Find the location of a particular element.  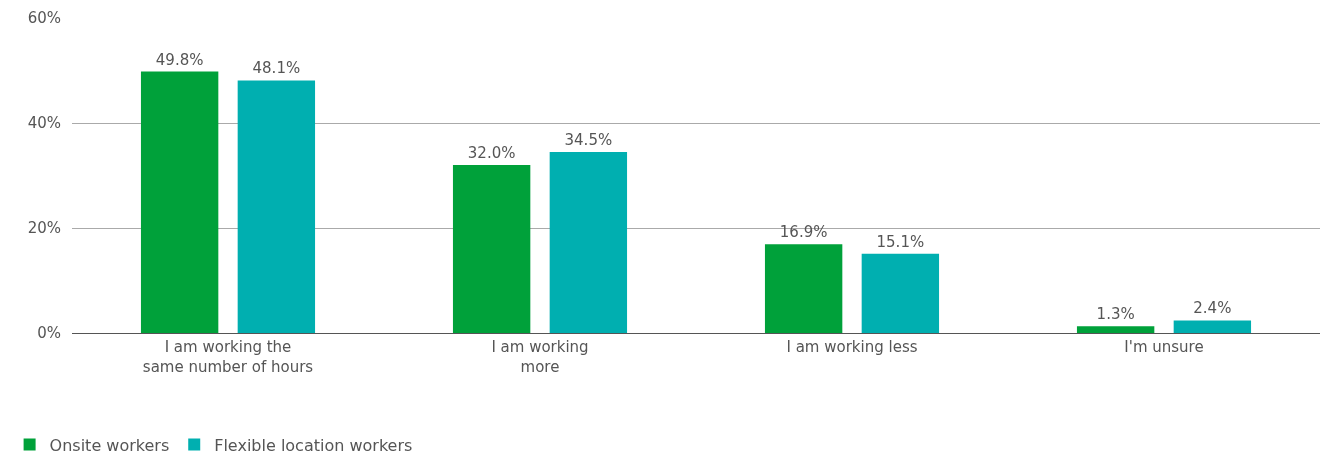

data-label: 49.8% is located at coordinates (179, 59).